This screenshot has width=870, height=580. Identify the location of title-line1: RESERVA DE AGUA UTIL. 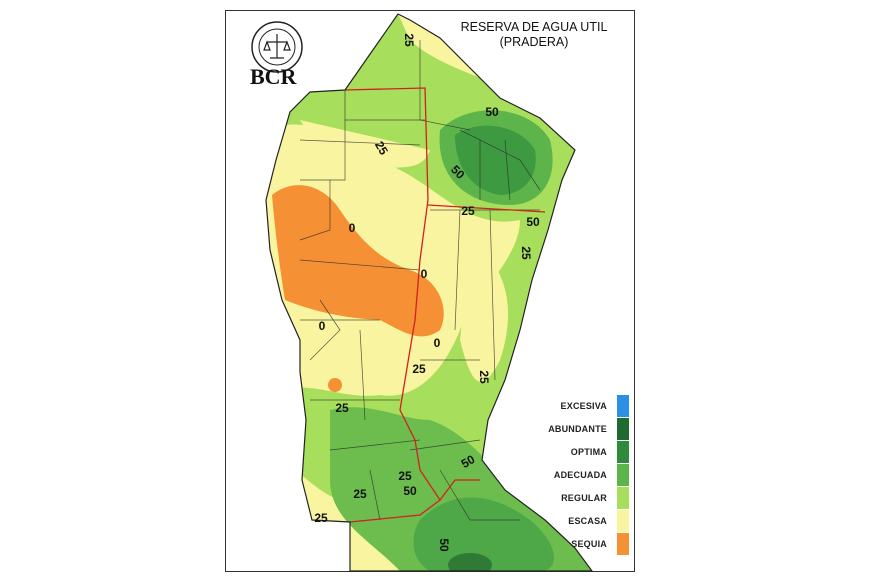
(534, 27).